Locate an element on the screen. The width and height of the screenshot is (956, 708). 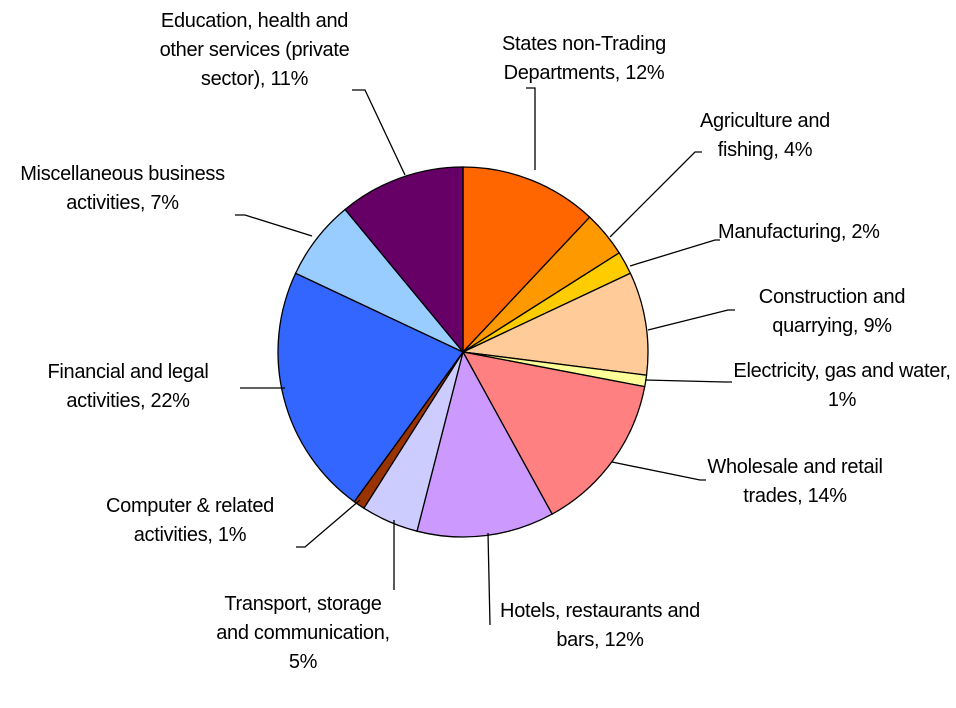
data-label: Construction and quarrying, 9% is located at coordinates (832, 311).